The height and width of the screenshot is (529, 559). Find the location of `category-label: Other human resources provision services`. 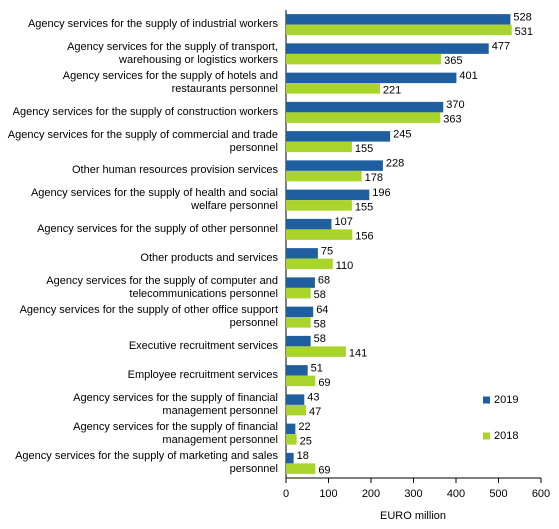

category-label: Other human resources provision services is located at coordinates (174, 170).